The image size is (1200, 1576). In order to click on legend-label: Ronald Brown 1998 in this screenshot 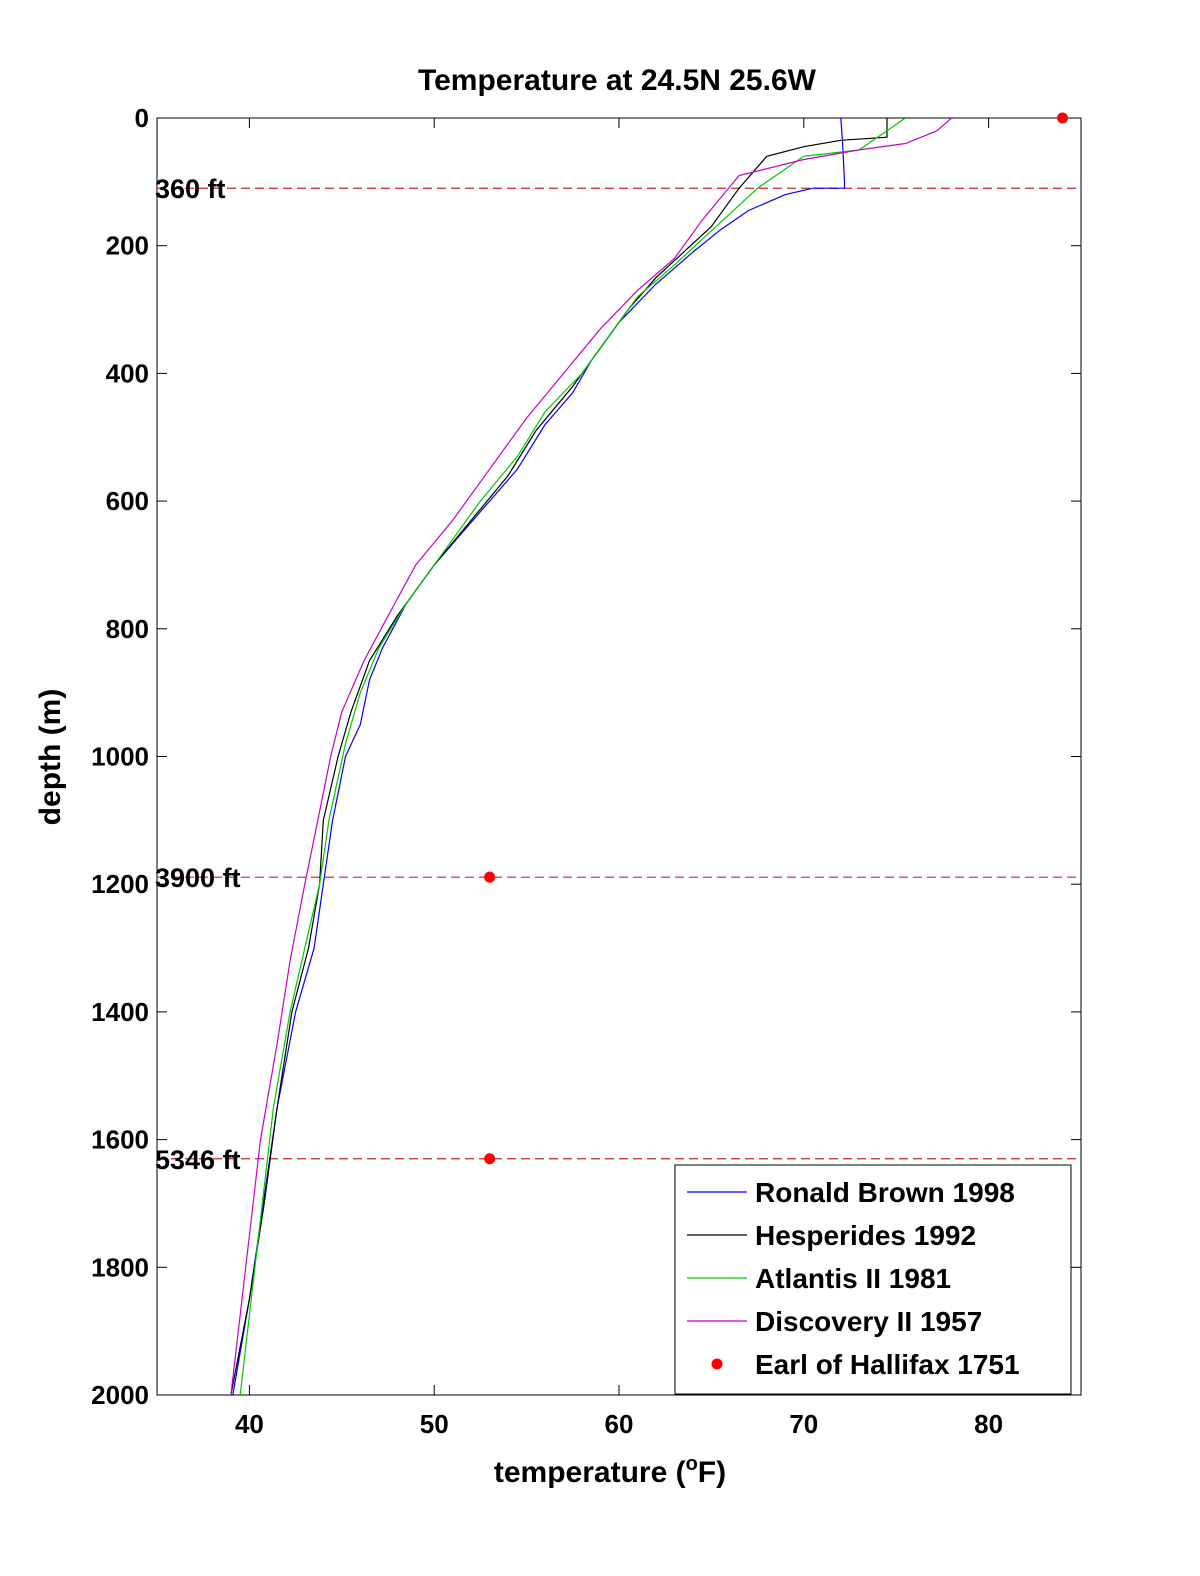, I will do `click(885, 1192)`.